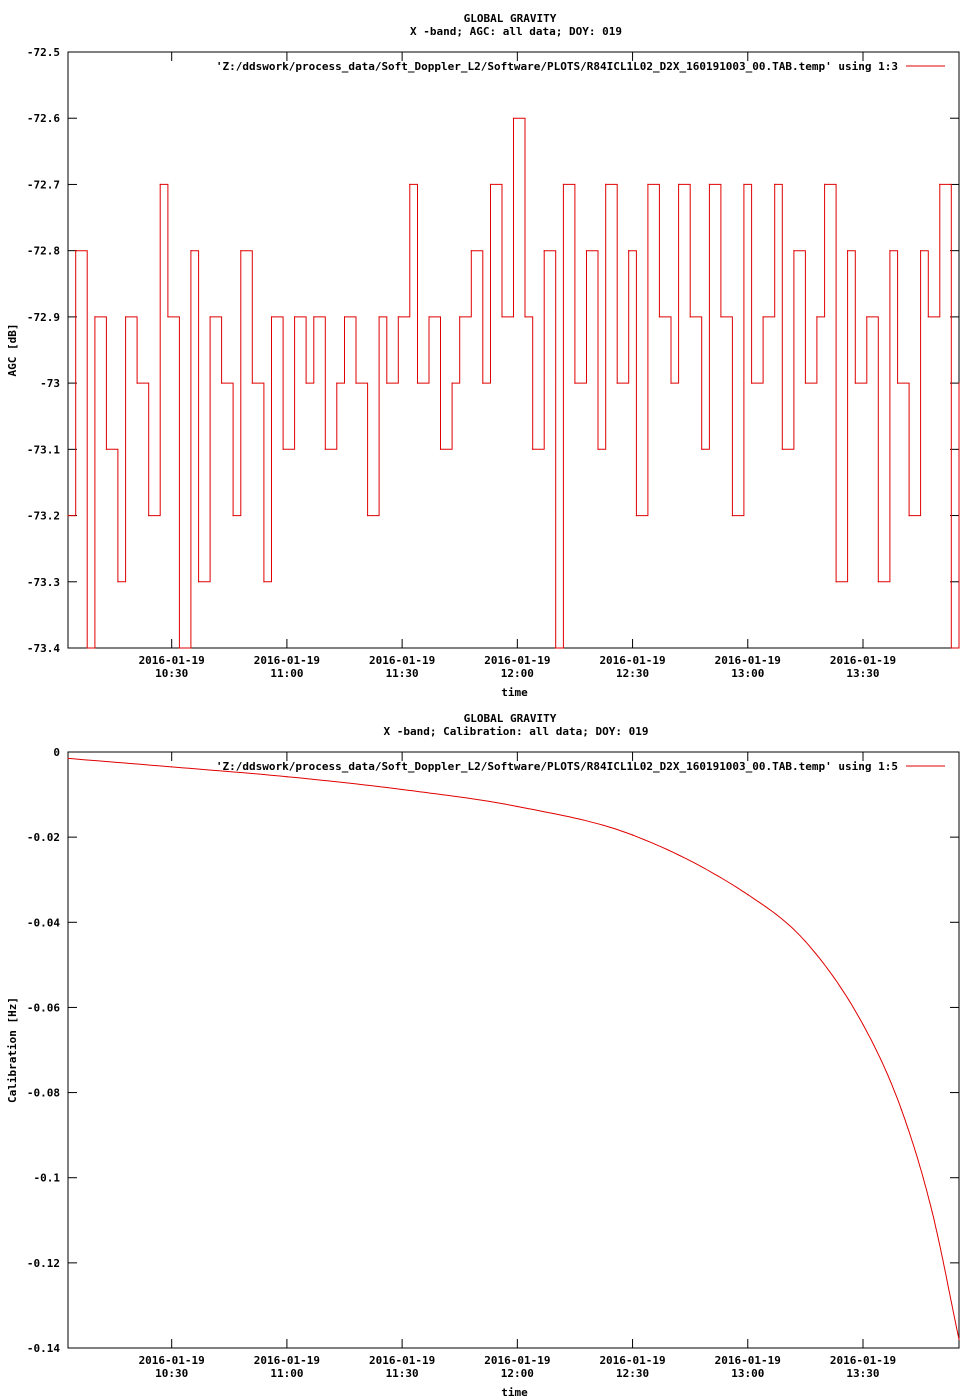 The width and height of the screenshot is (980, 1400). What do you see at coordinates (50, 383) in the screenshot?
I see `y-tick-label: -73` at bounding box center [50, 383].